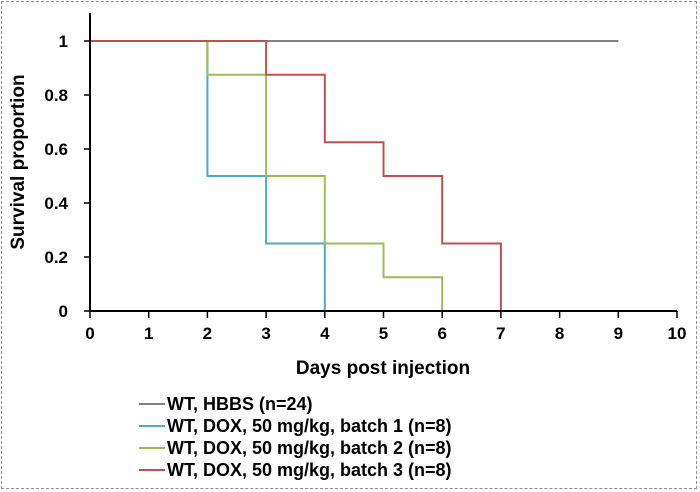 Image resolution: width=700 pixels, height=492 pixels. Describe the element at coordinates (618, 333) in the screenshot. I see `x-tick-label: 9` at that location.